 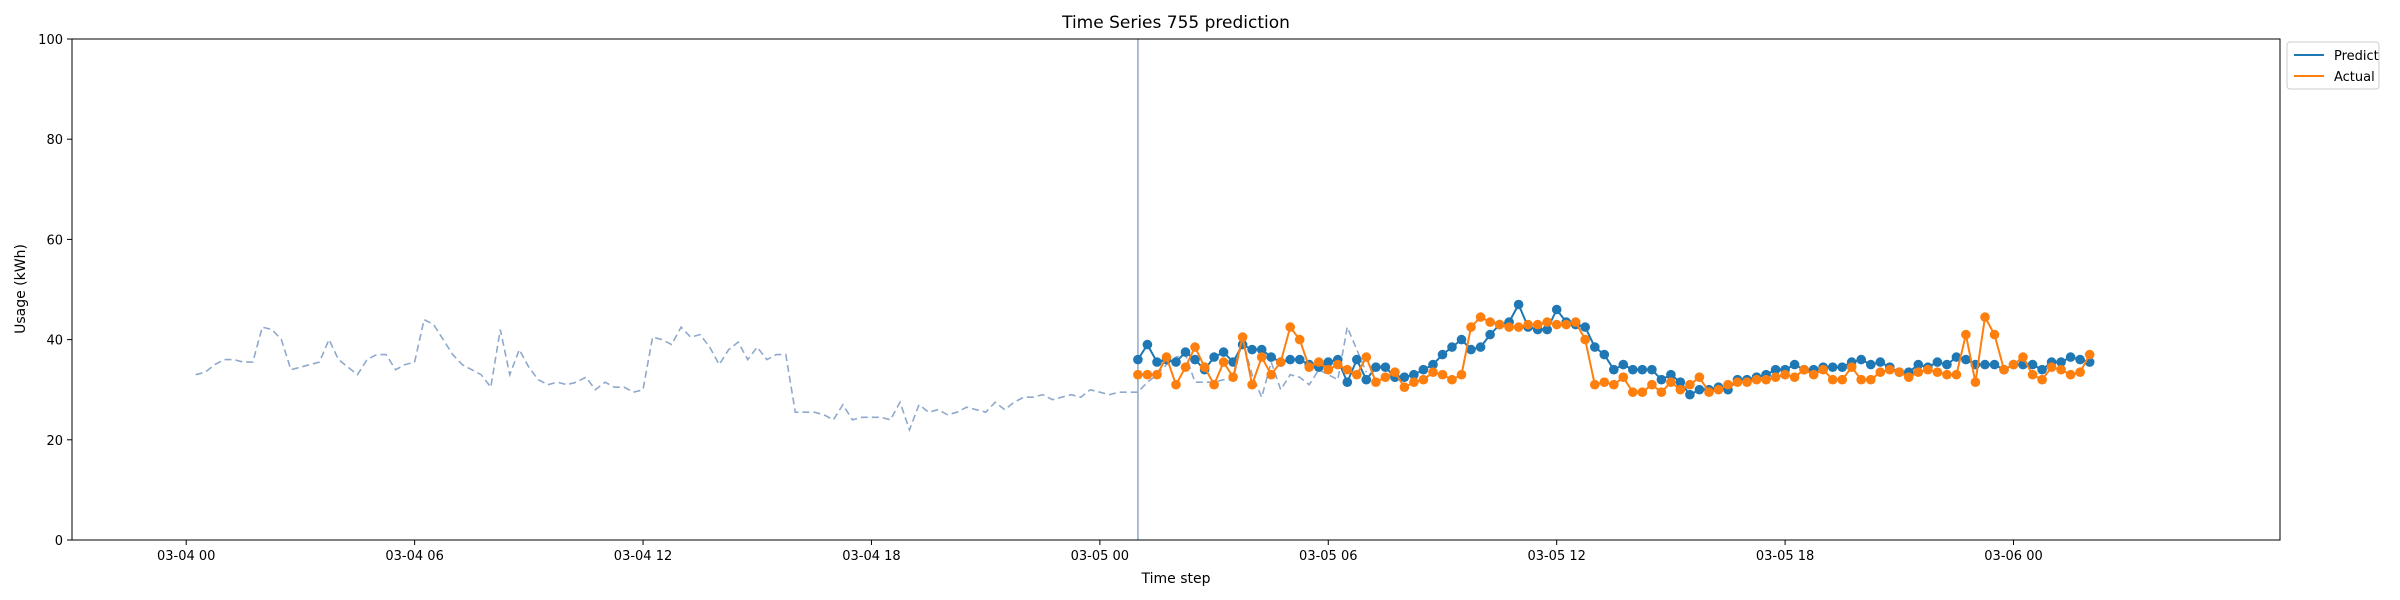 I want to click on y-tick-label: 20, so click(x=54, y=441).